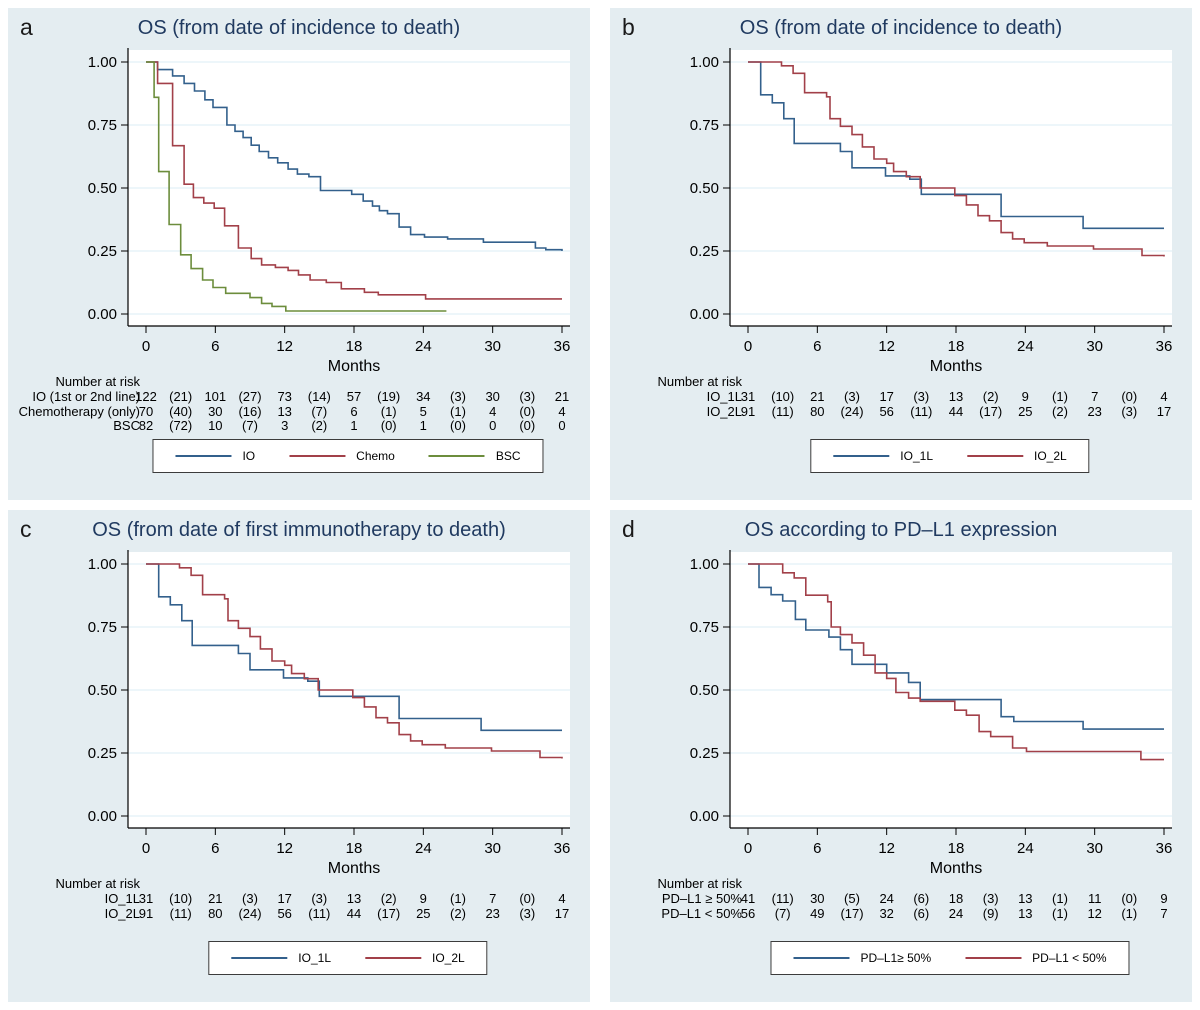 Image resolution: width=1200 pixels, height=1010 pixels. I want to click on risk-value: 44, so click(956, 411).